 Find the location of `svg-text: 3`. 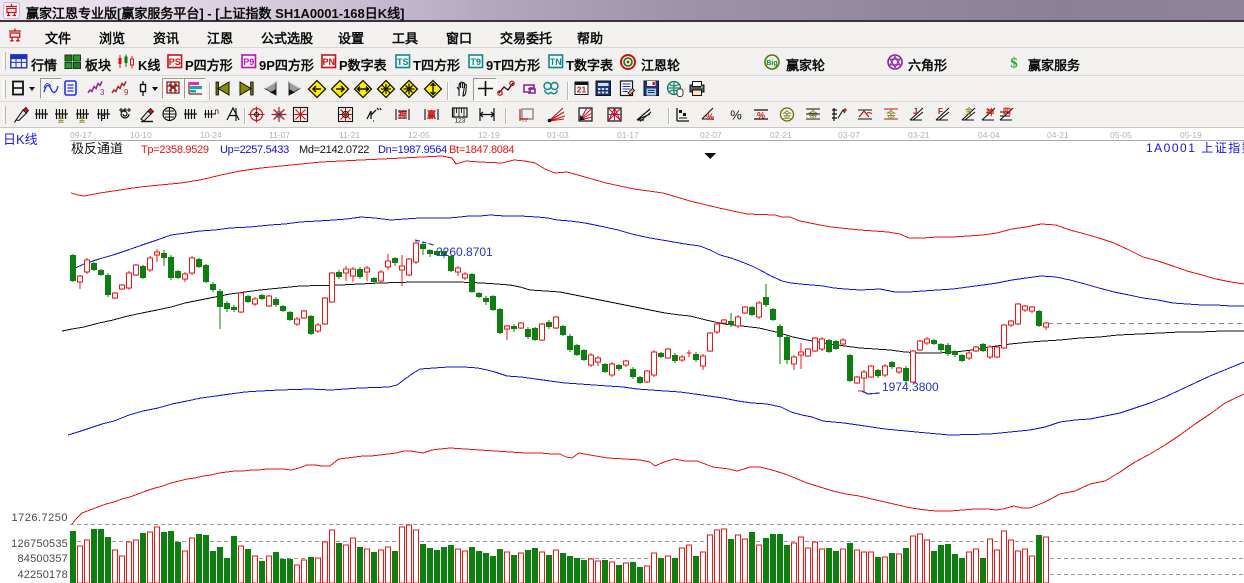

svg-text: 3 is located at coordinates (102, 92).